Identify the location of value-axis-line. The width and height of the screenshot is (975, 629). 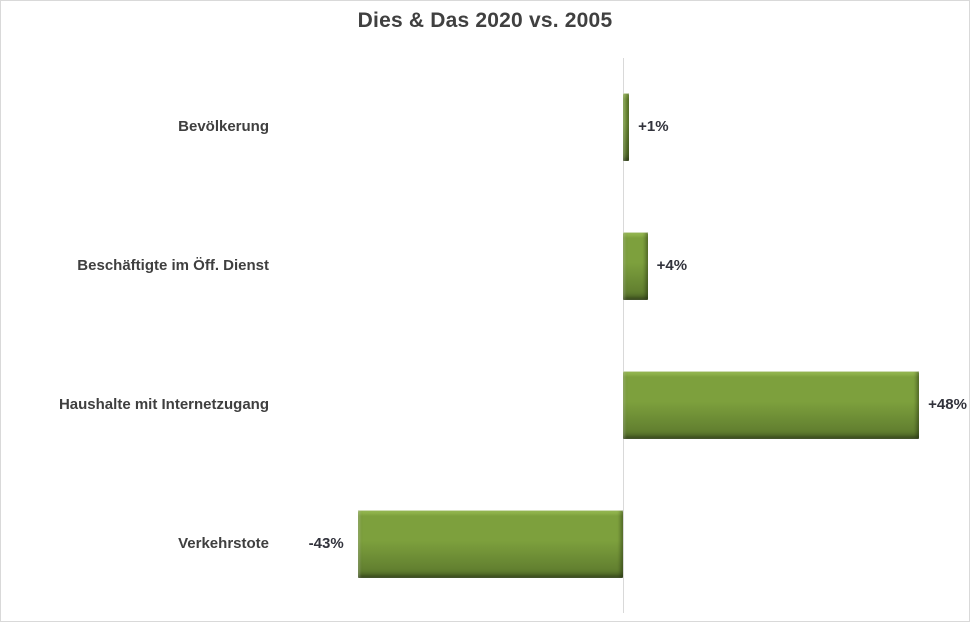
(623, 335).